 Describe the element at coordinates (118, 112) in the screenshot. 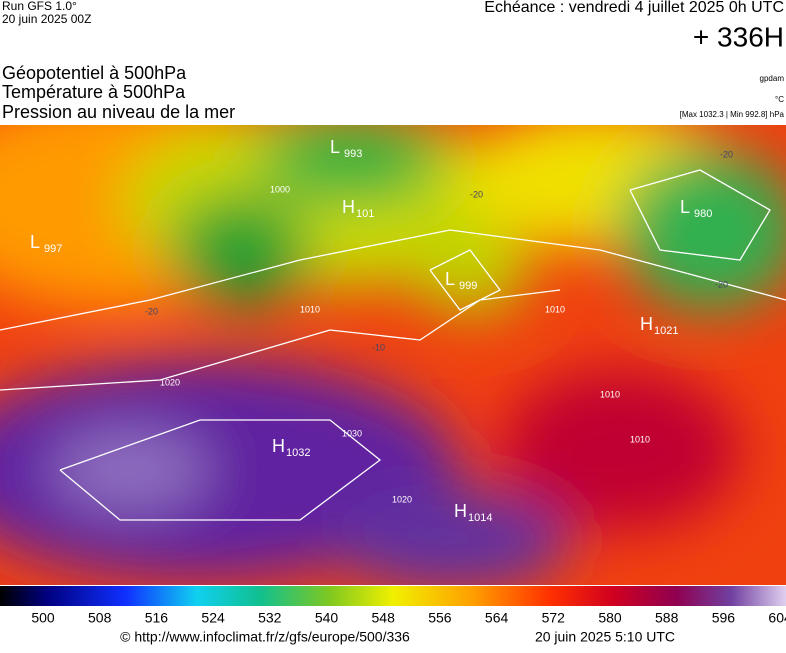

I see `layer-label: Pression au niveau de la mer` at that location.